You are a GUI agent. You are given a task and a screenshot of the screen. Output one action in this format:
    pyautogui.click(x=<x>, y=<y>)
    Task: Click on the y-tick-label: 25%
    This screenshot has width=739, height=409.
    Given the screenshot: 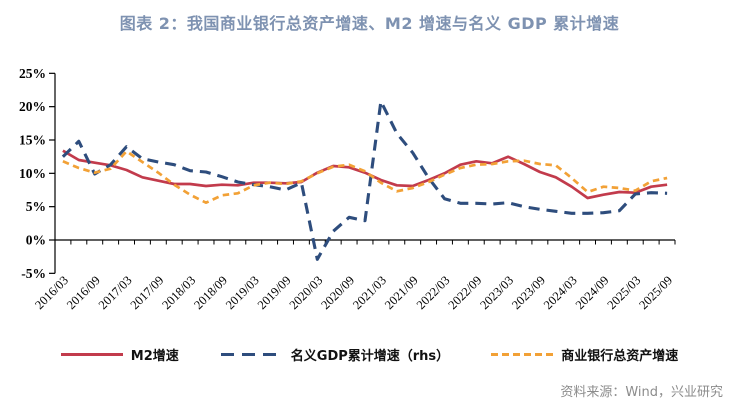 What is the action you would take?
    pyautogui.click(x=32, y=73)
    